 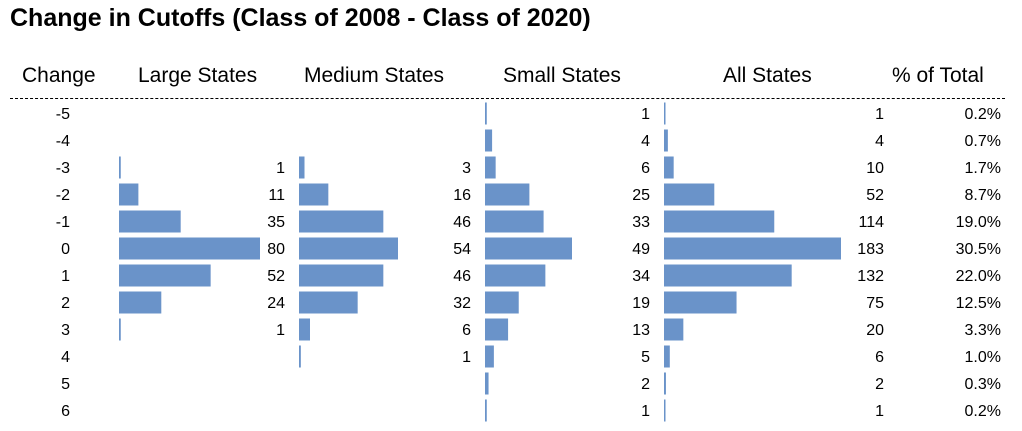 I want to click on change-label-5: 5, so click(x=65, y=384).